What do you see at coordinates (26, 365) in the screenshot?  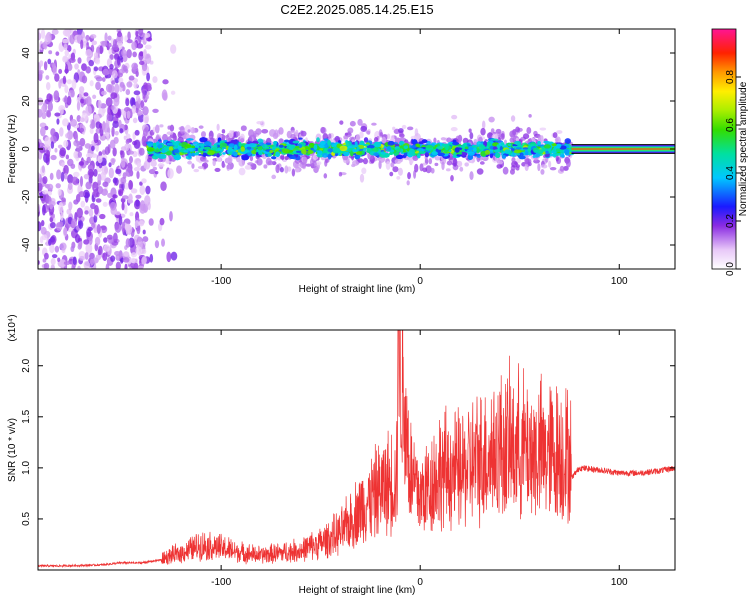 I see `y-tick-label: 2.0` at bounding box center [26, 365].